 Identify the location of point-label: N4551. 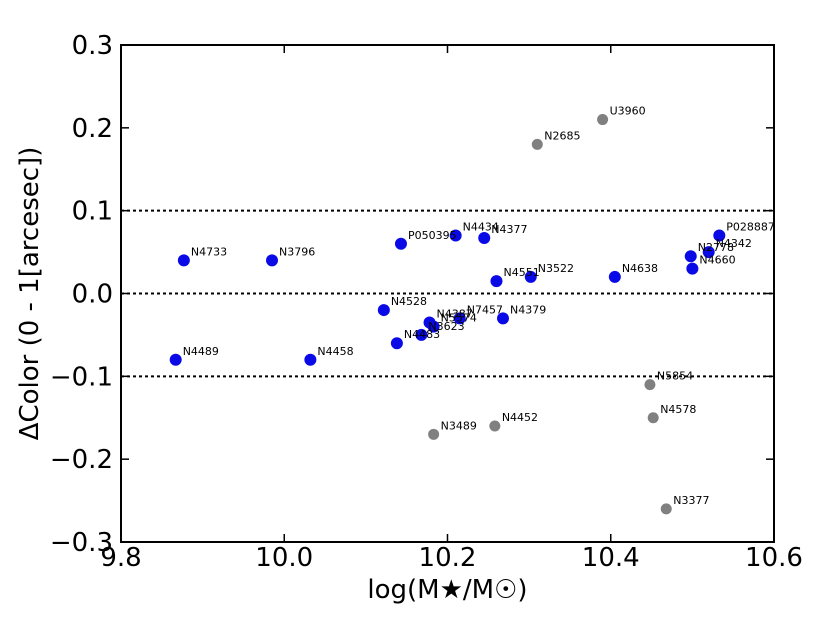
(521, 272).